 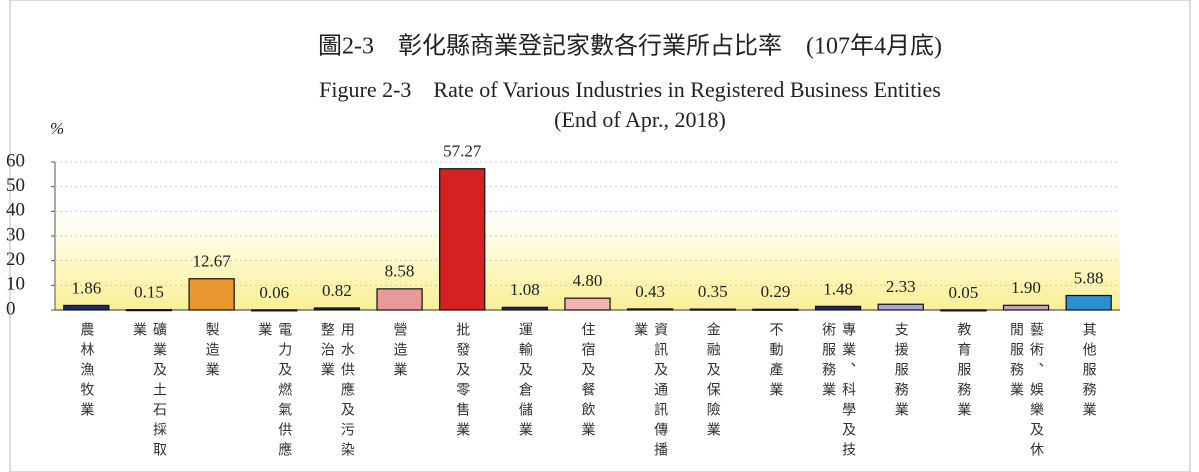 I want to click on x-tick-label: 藝術、娛樂及休閒服務業, so click(x=1026, y=392).